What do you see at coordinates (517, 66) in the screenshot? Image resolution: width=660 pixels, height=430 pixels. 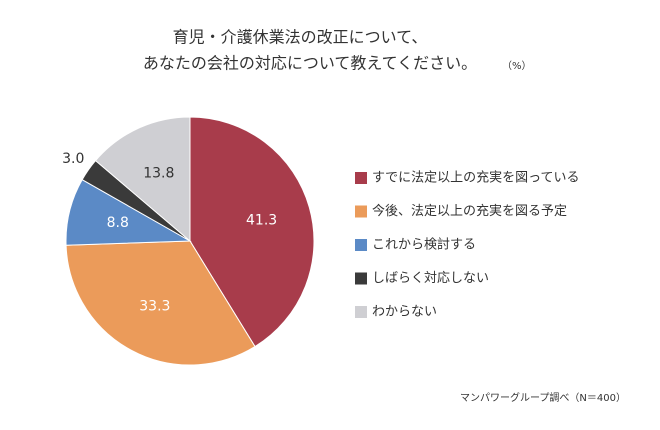 I see `unit-label: （%）` at bounding box center [517, 66].